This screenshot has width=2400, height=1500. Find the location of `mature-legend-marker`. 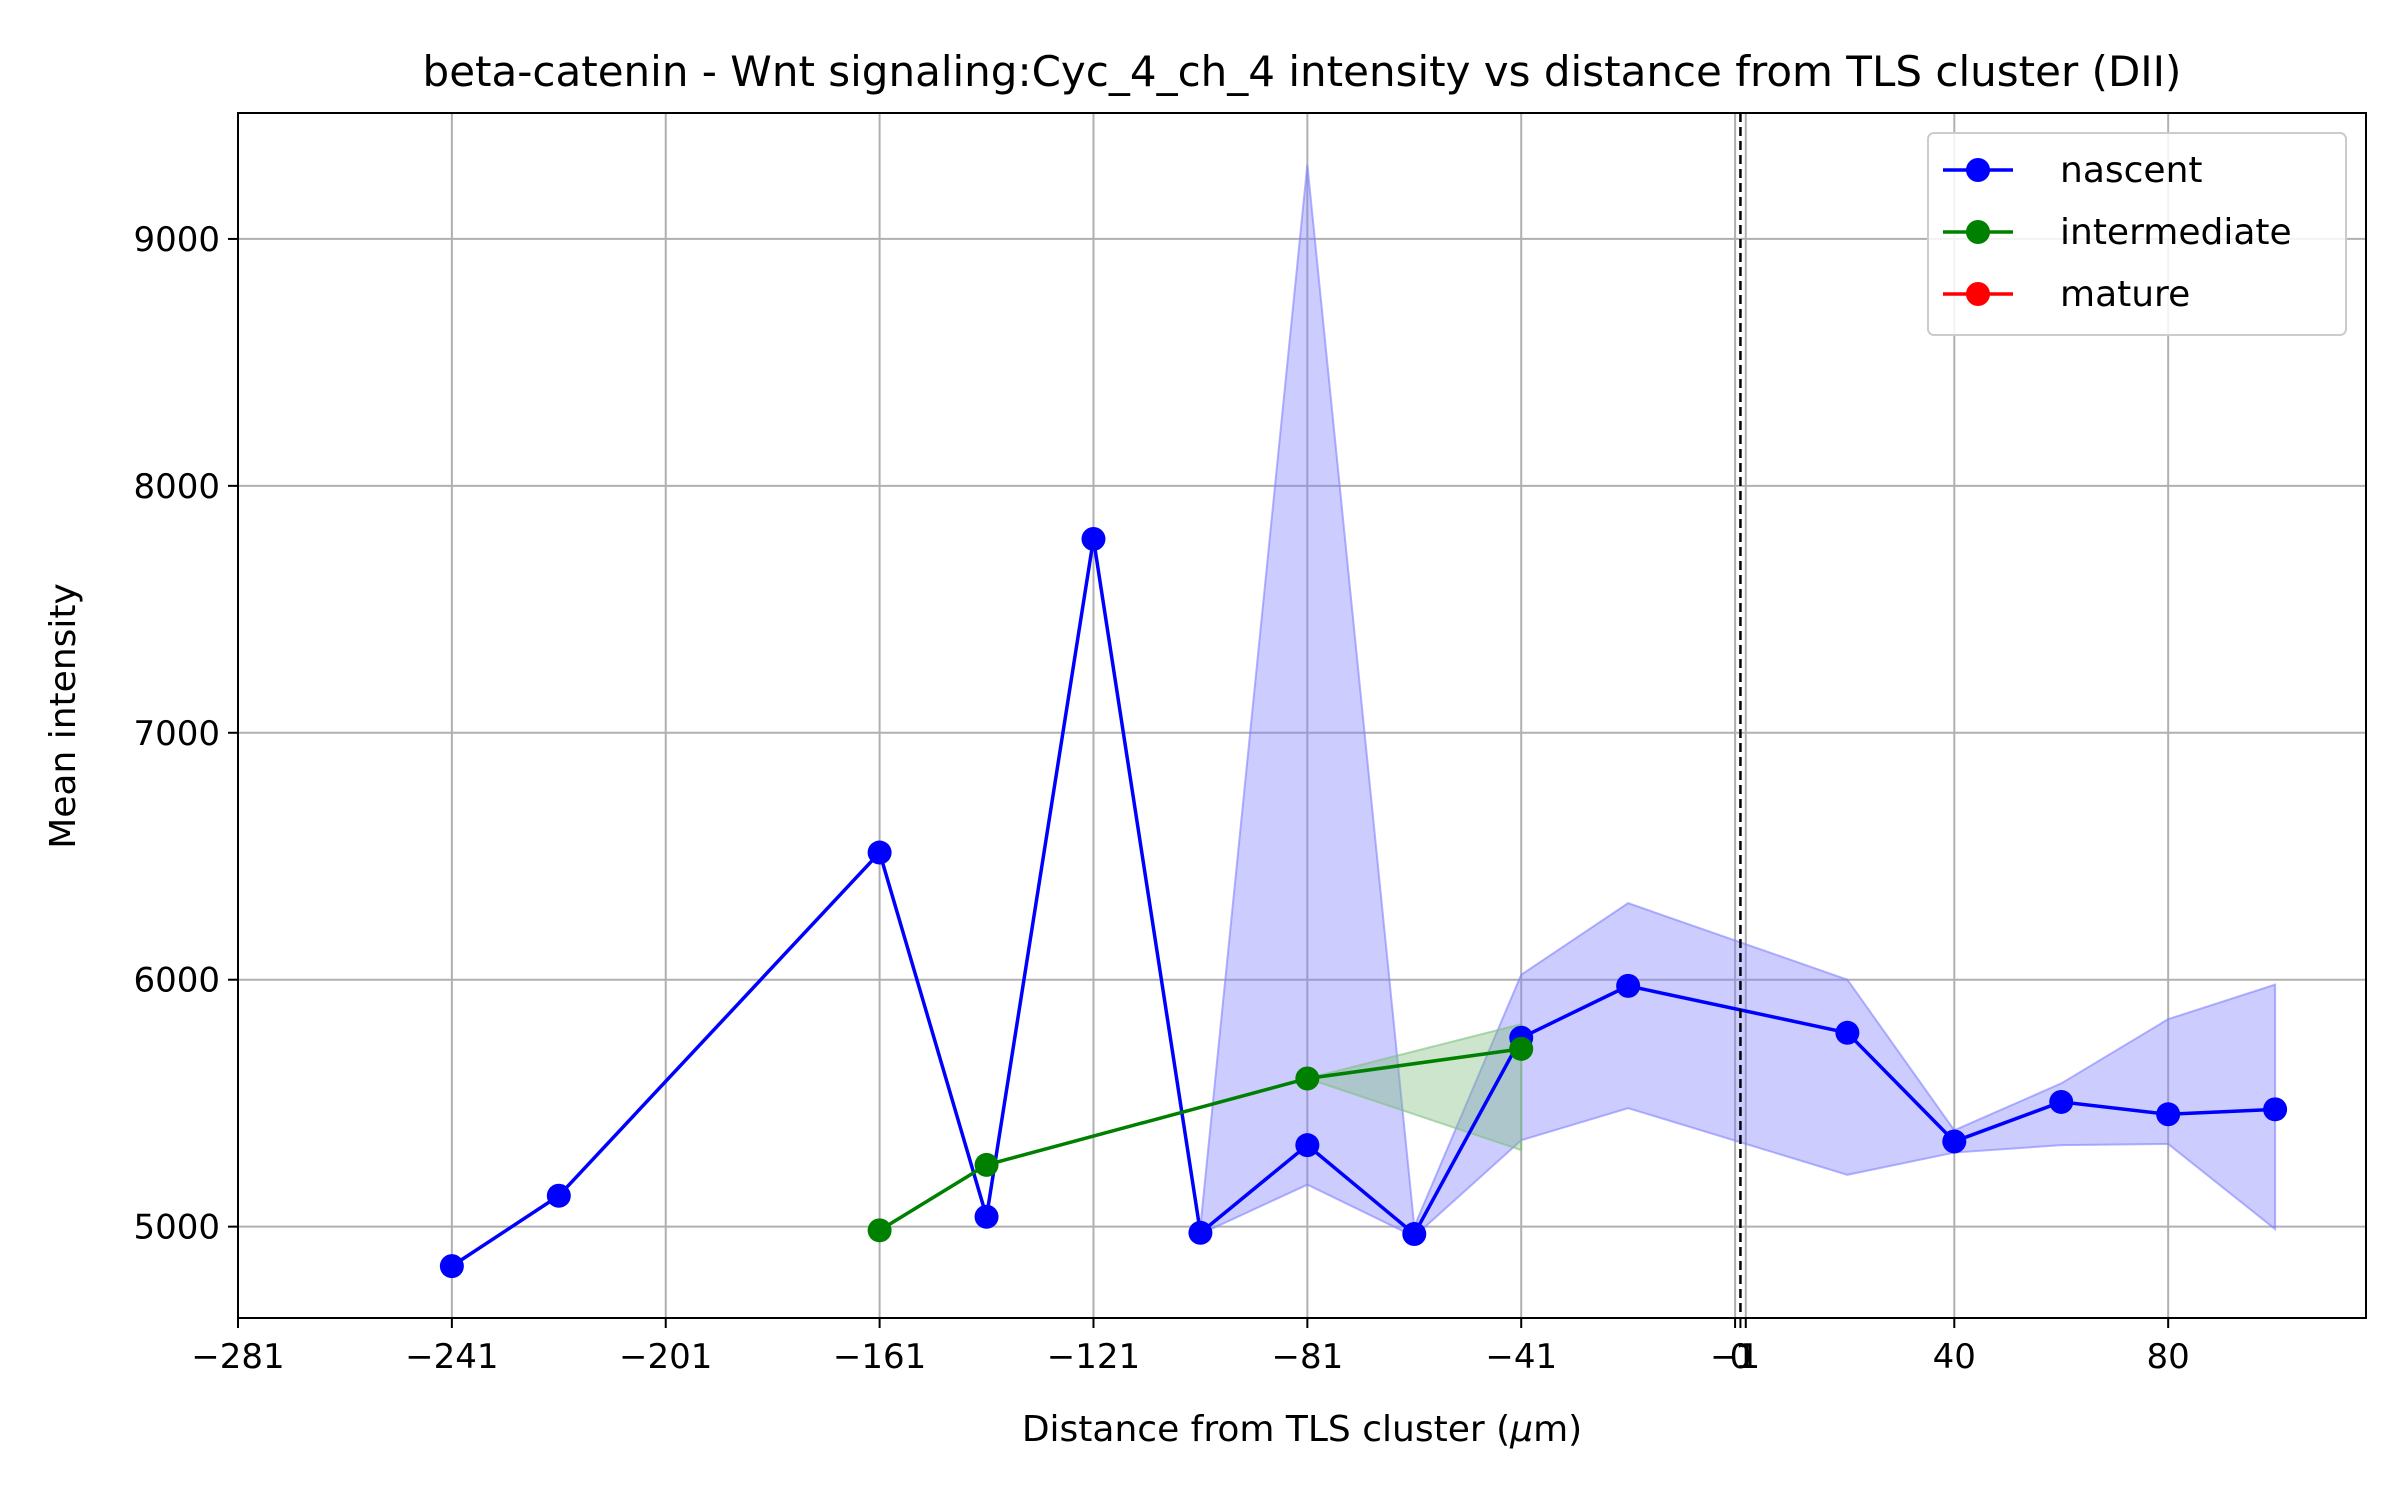

mature-legend-marker is located at coordinates (1978, 294).